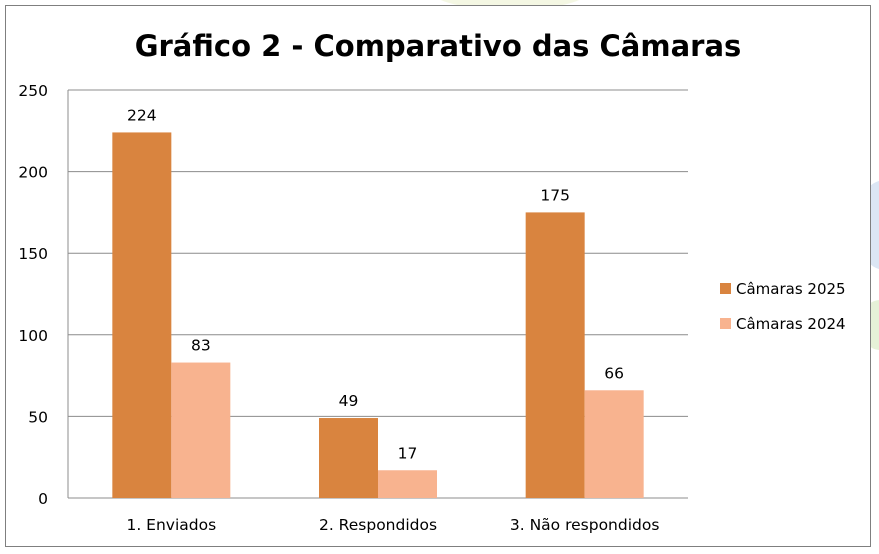  I want to click on data-label: 175, so click(555, 195).